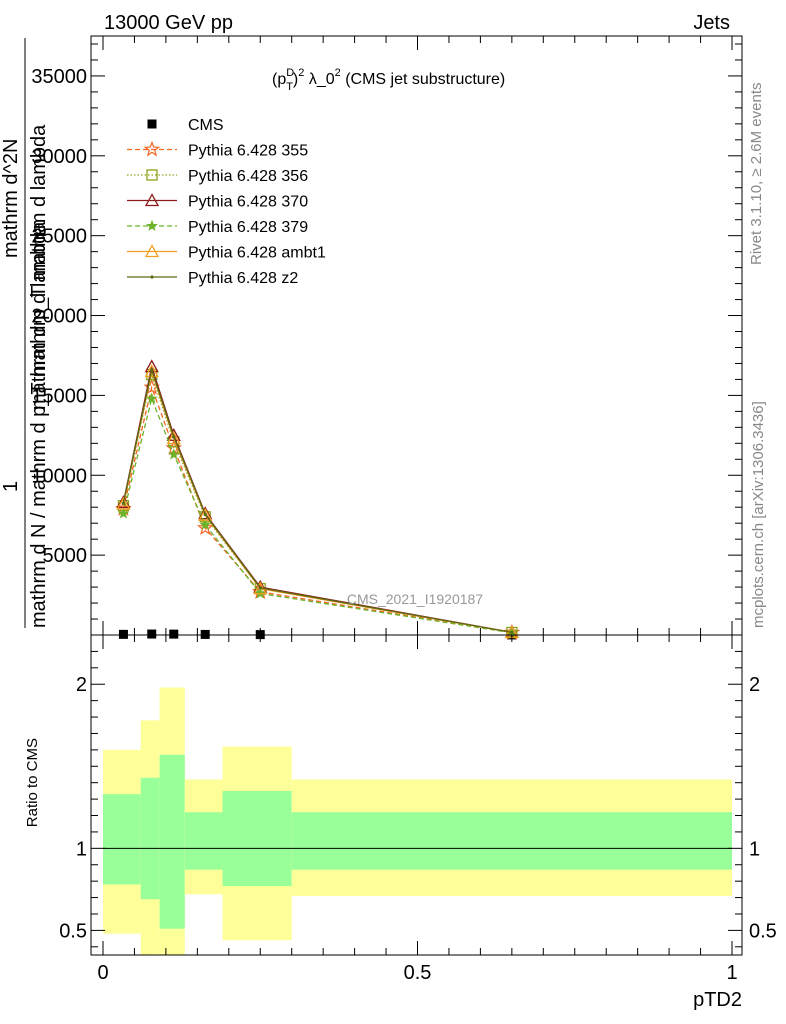 The width and height of the screenshot is (786, 1024). What do you see at coordinates (319, 79) in the screenshot?
I see `title-mid: λ_0` at bounding box center [319, 79].